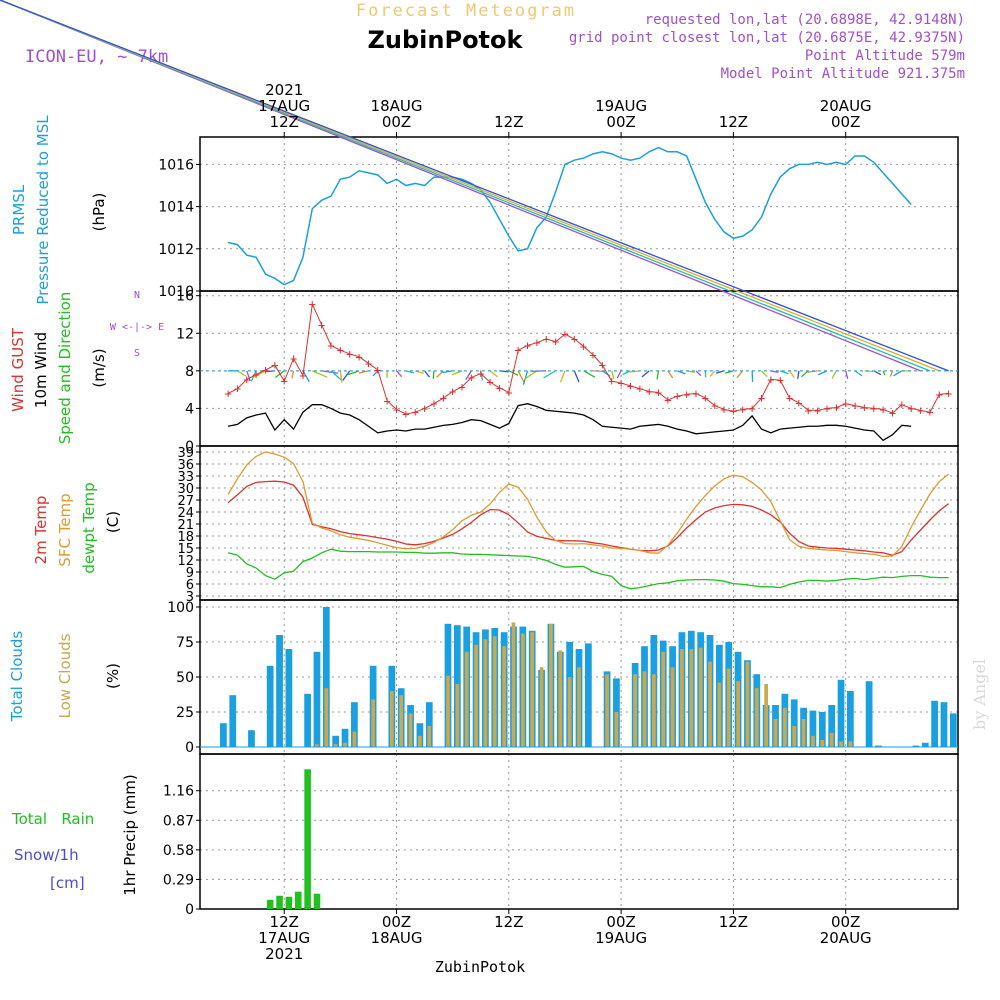 The width and height of the screenshot is (1000, 1000). I want to click on top-time-label: 00Z, so click(845, 122).